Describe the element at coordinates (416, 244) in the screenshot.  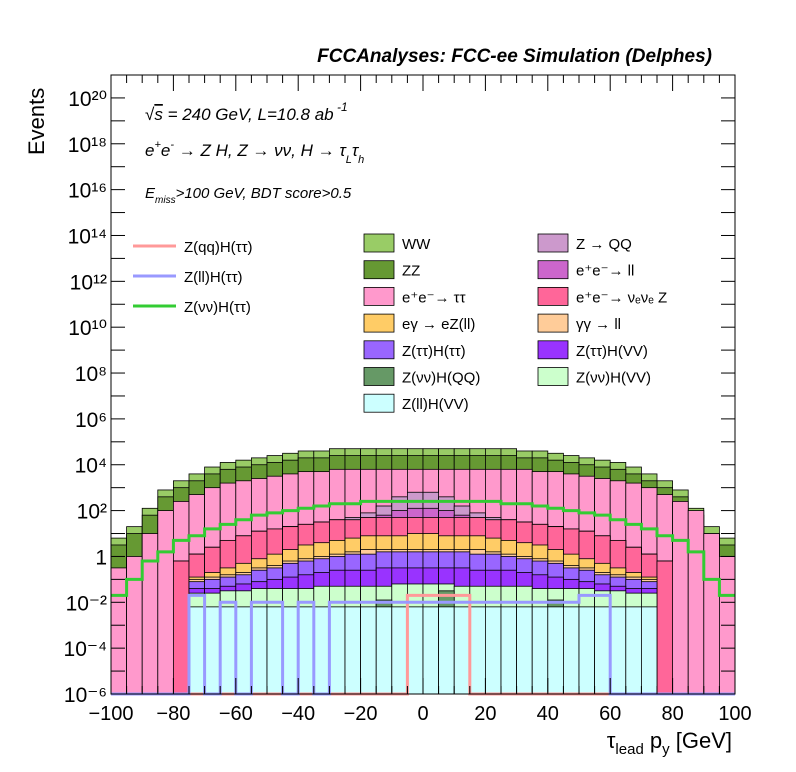
I see `legend-label-ww: WW` at that location.